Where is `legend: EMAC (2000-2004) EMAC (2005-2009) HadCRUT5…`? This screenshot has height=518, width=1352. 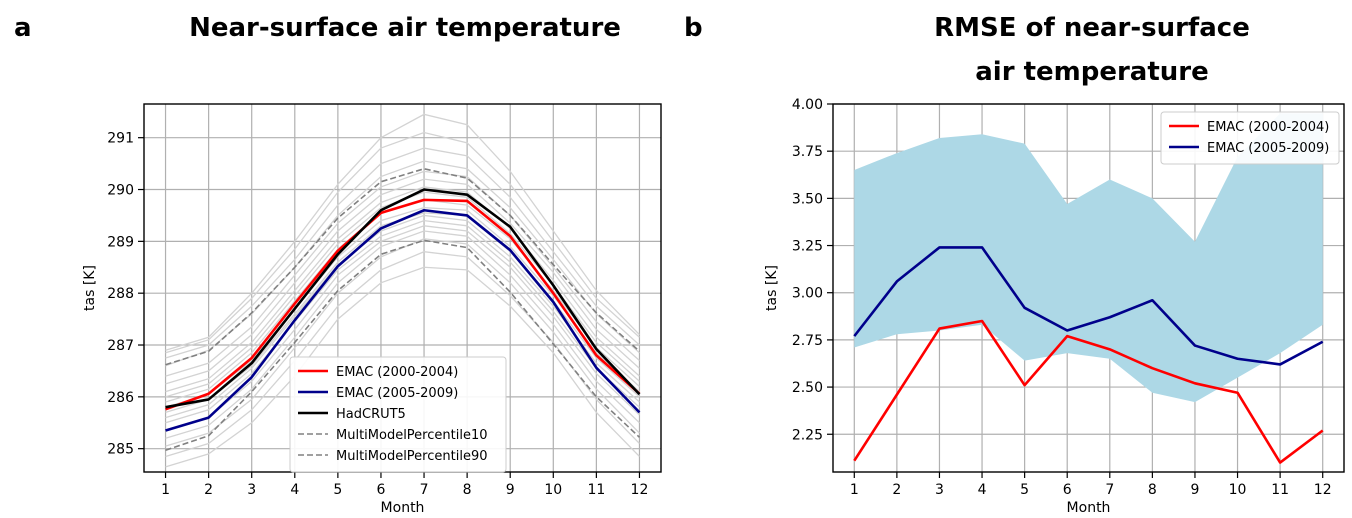 legend: EMAC (2000-2004) EMAC (2005-2009) HadCRUT5… is located at coordinates (398, 414).